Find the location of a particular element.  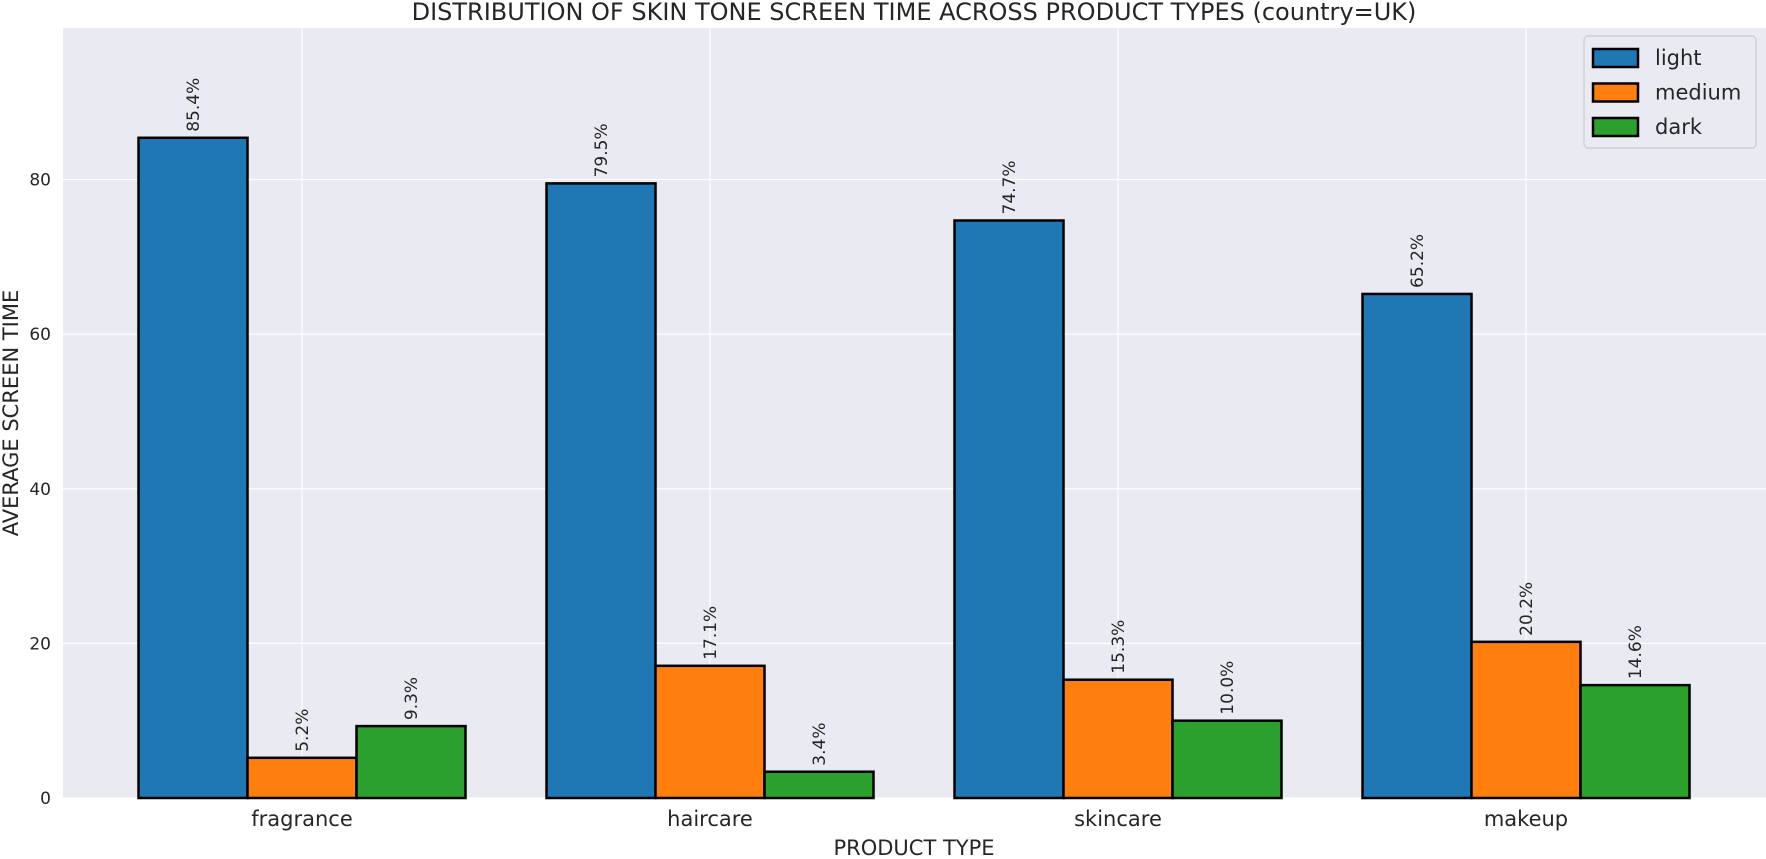

bar-medium-fragrance is located at coordinates (302, 778).